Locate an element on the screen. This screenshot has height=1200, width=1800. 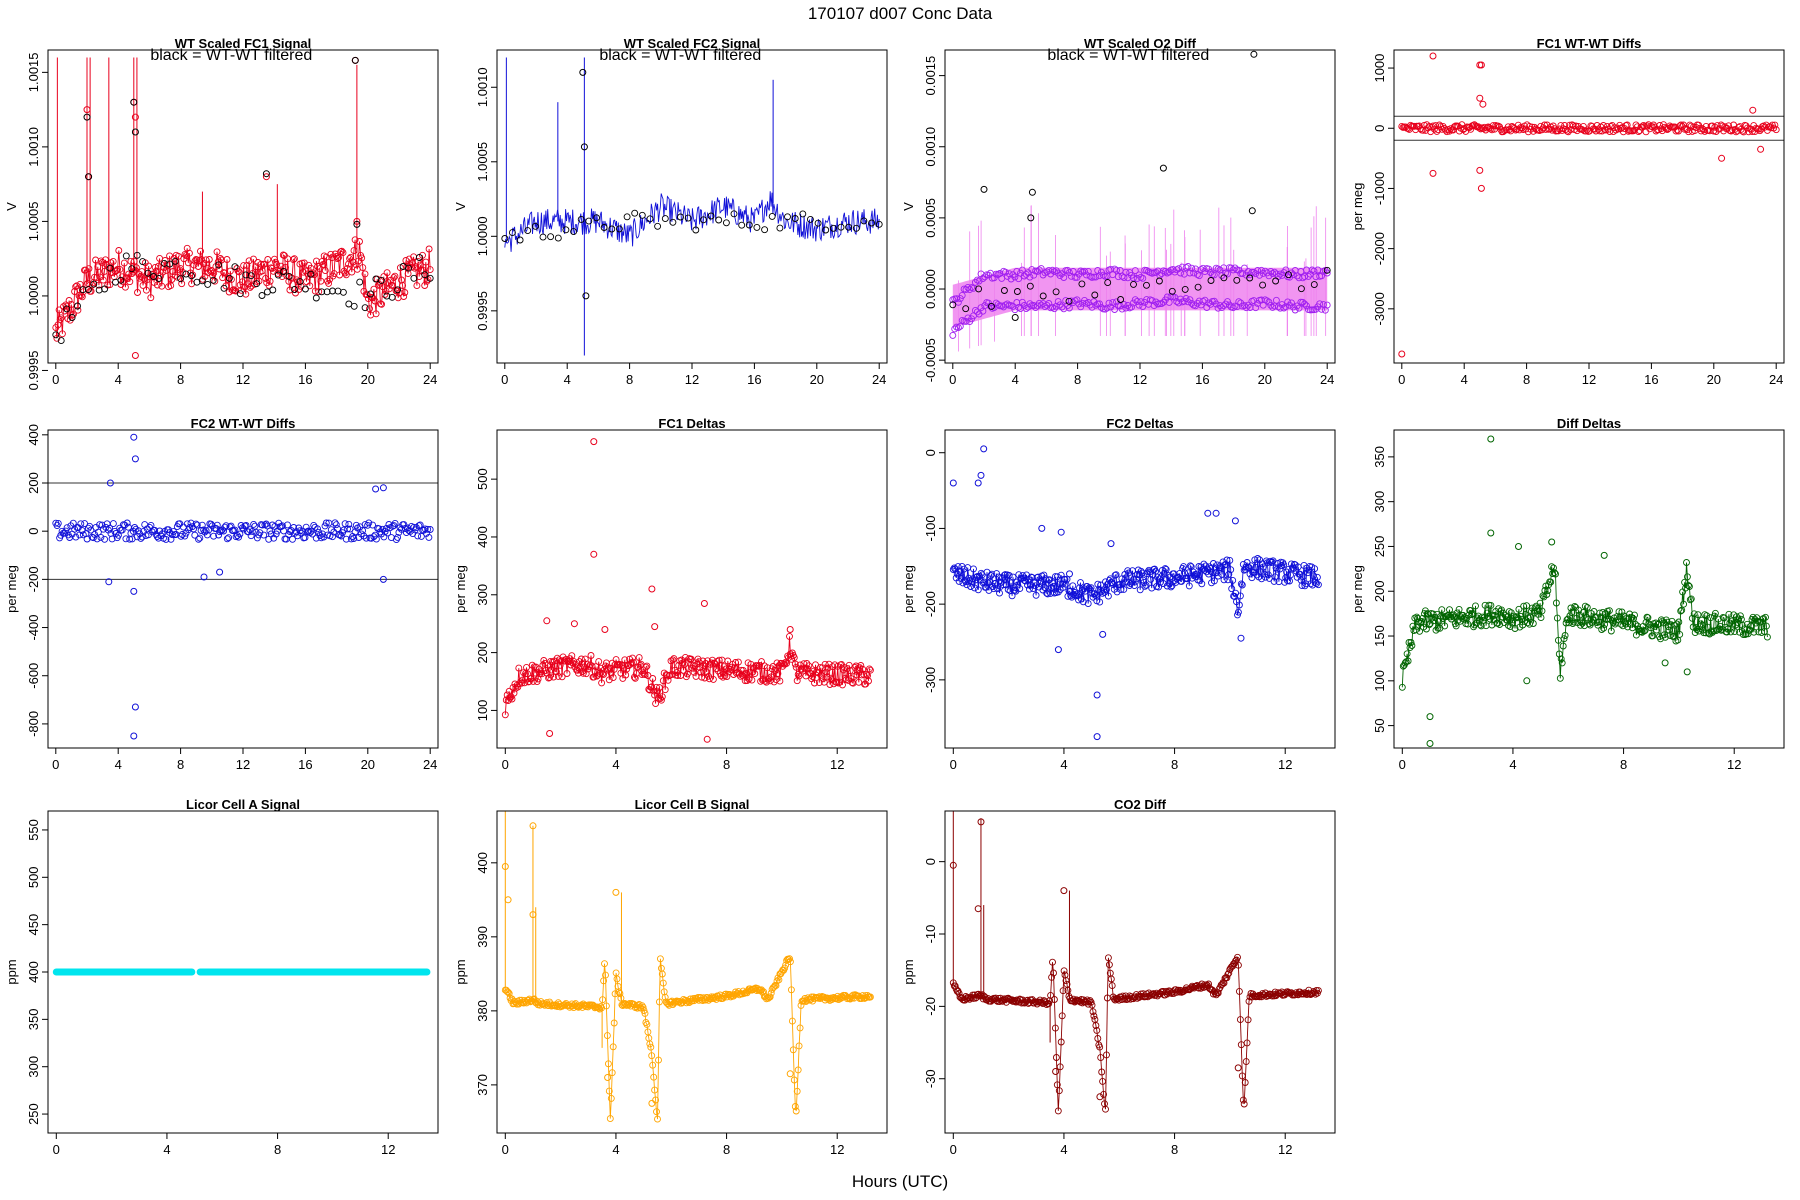
y-tick-label: 150 is located at coordinates (1379, 636).